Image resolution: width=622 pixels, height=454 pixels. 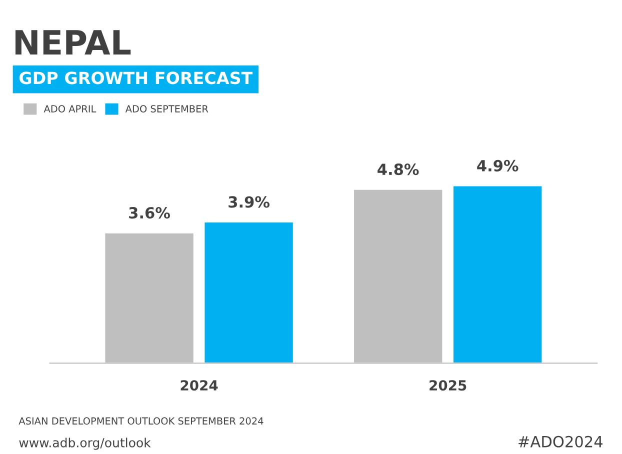 What do you see at coordinates (448, 385) in the screenshot?
I see `x-tick-label: 2025` at bounding box center [448, 385].